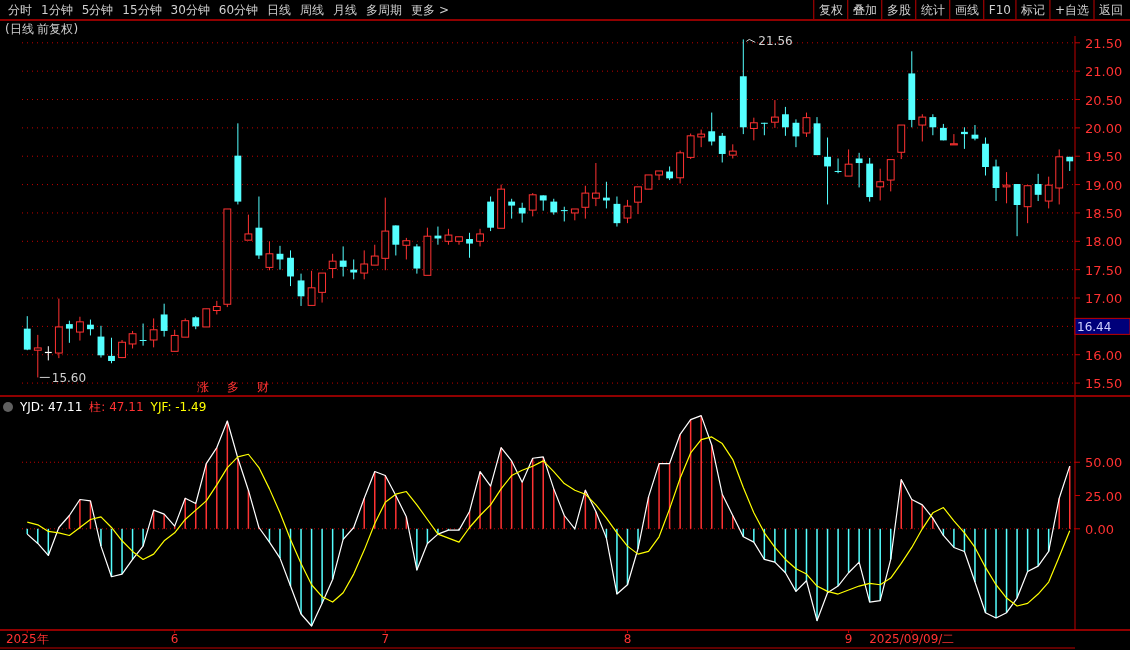  I want to click on text: 标记, so click(1032, 10).